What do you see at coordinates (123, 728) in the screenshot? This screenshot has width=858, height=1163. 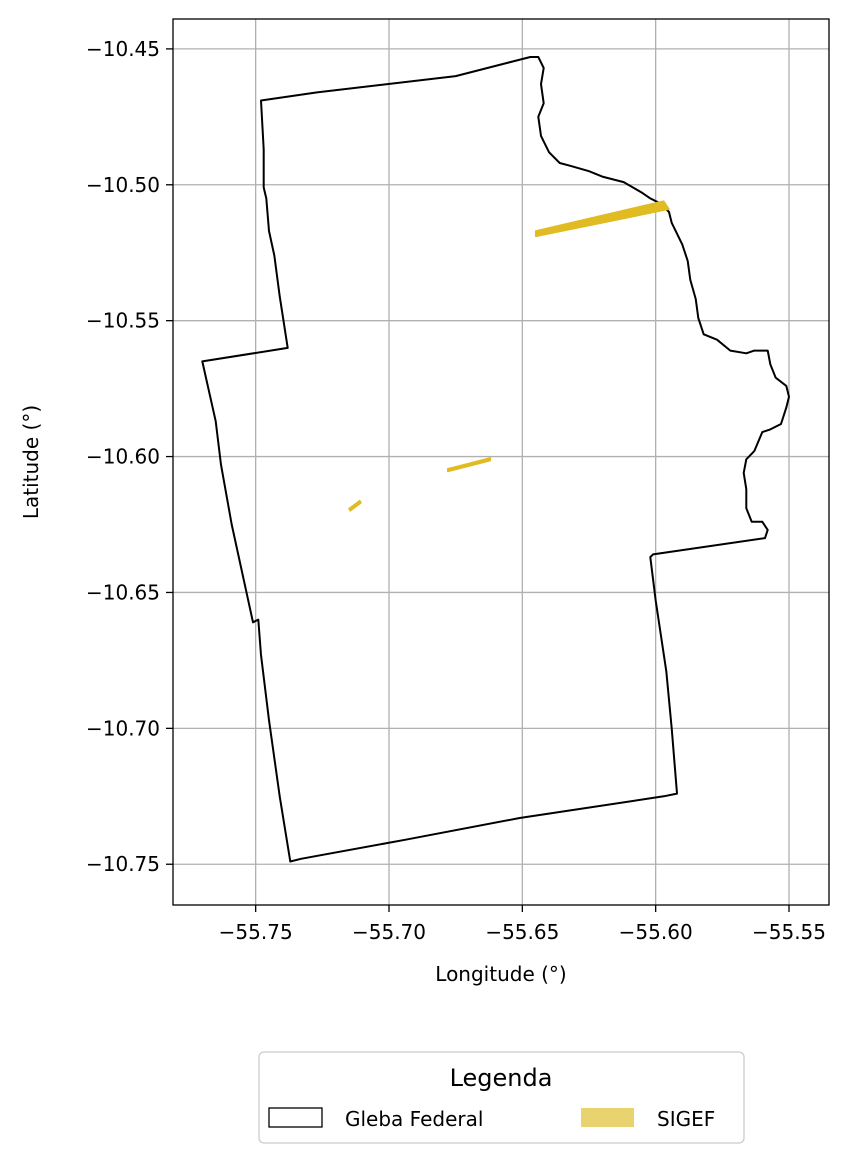 I see `y-tick-label: −10.70` at bounding box center [123, 728].